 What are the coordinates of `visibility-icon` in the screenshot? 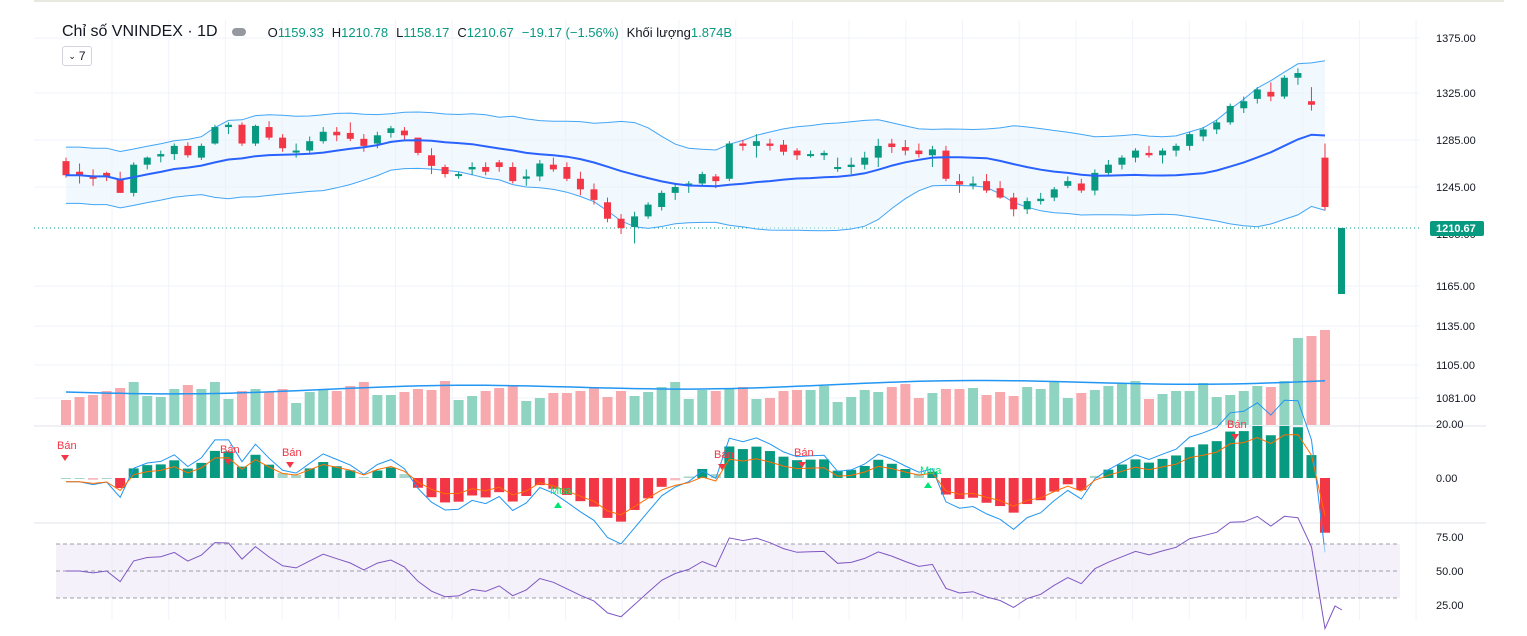 It's located at (238, 32).